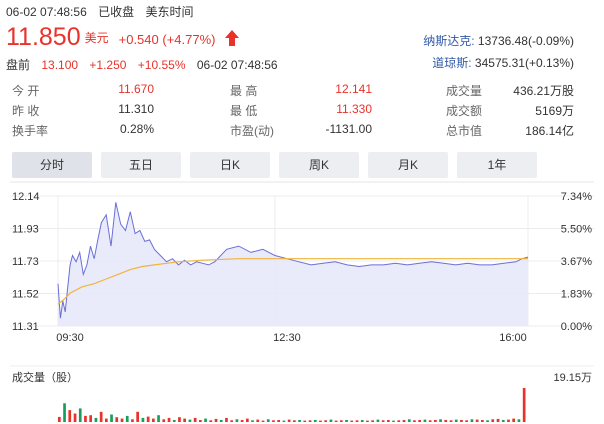 The width and height of the screenshot is (604, 424). I want to click on y-tick-label: 11.31, so click(25, 327).